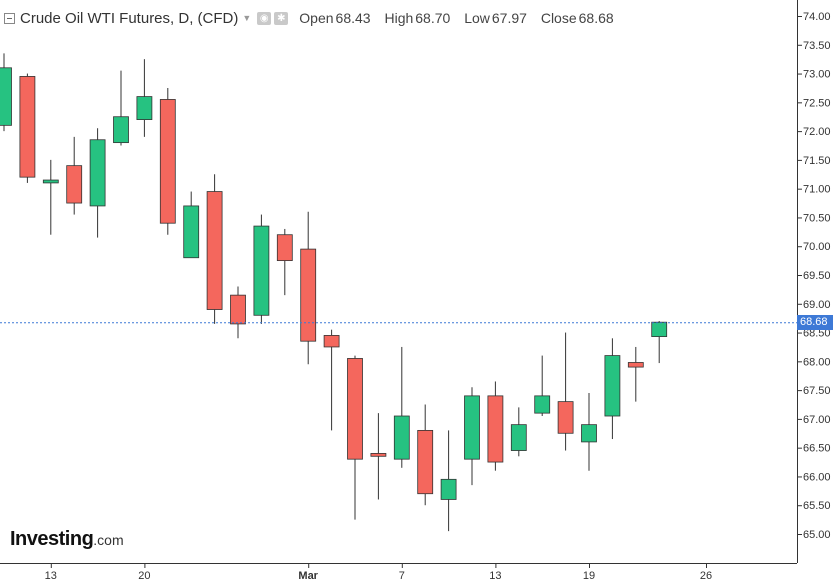 Image resolution: width=833 pixels, height=581 pixels. What do you see at coordinates (353, 18) in the screenshot?
I see `open-value: 68.43` at bounding box center [353, 18].